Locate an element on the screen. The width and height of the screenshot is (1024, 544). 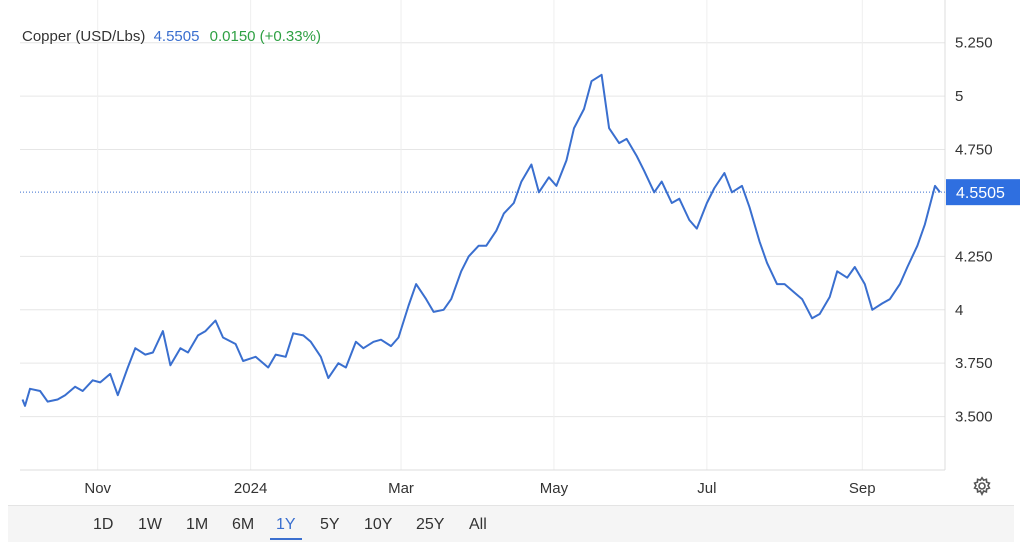
y-tick-label: 4 is located at coordinates (959, 310).